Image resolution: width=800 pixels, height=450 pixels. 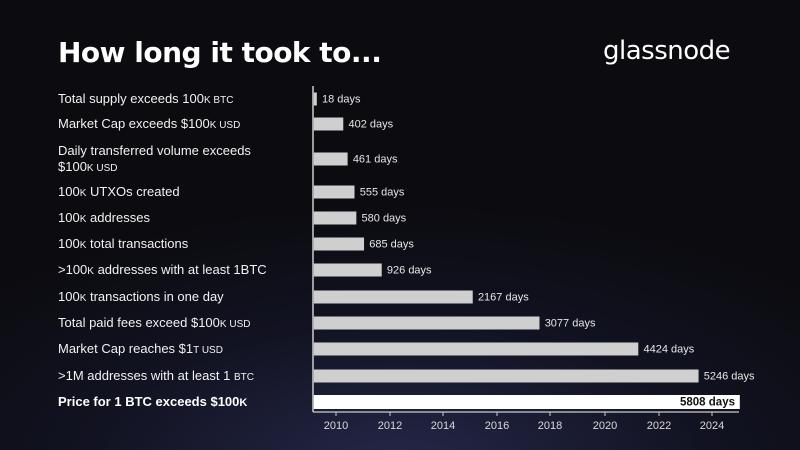 I want to click on bar-value-label: 926 days, so click(x=409, y=271).